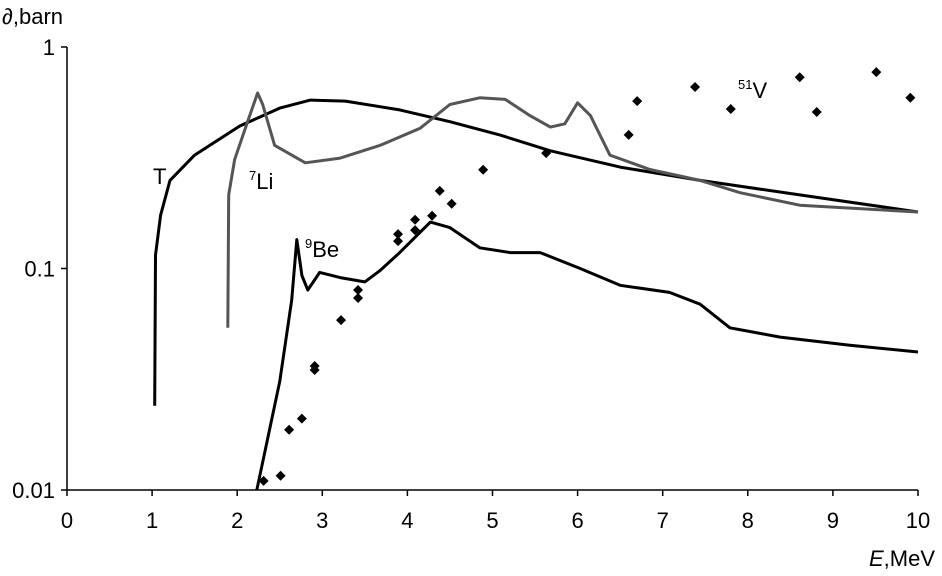 The image size is (942, 576). What do you see at coordinates (67, 520) in the screenshot?
I see `x-tick-label: 0` at bounding box center [67, 520].